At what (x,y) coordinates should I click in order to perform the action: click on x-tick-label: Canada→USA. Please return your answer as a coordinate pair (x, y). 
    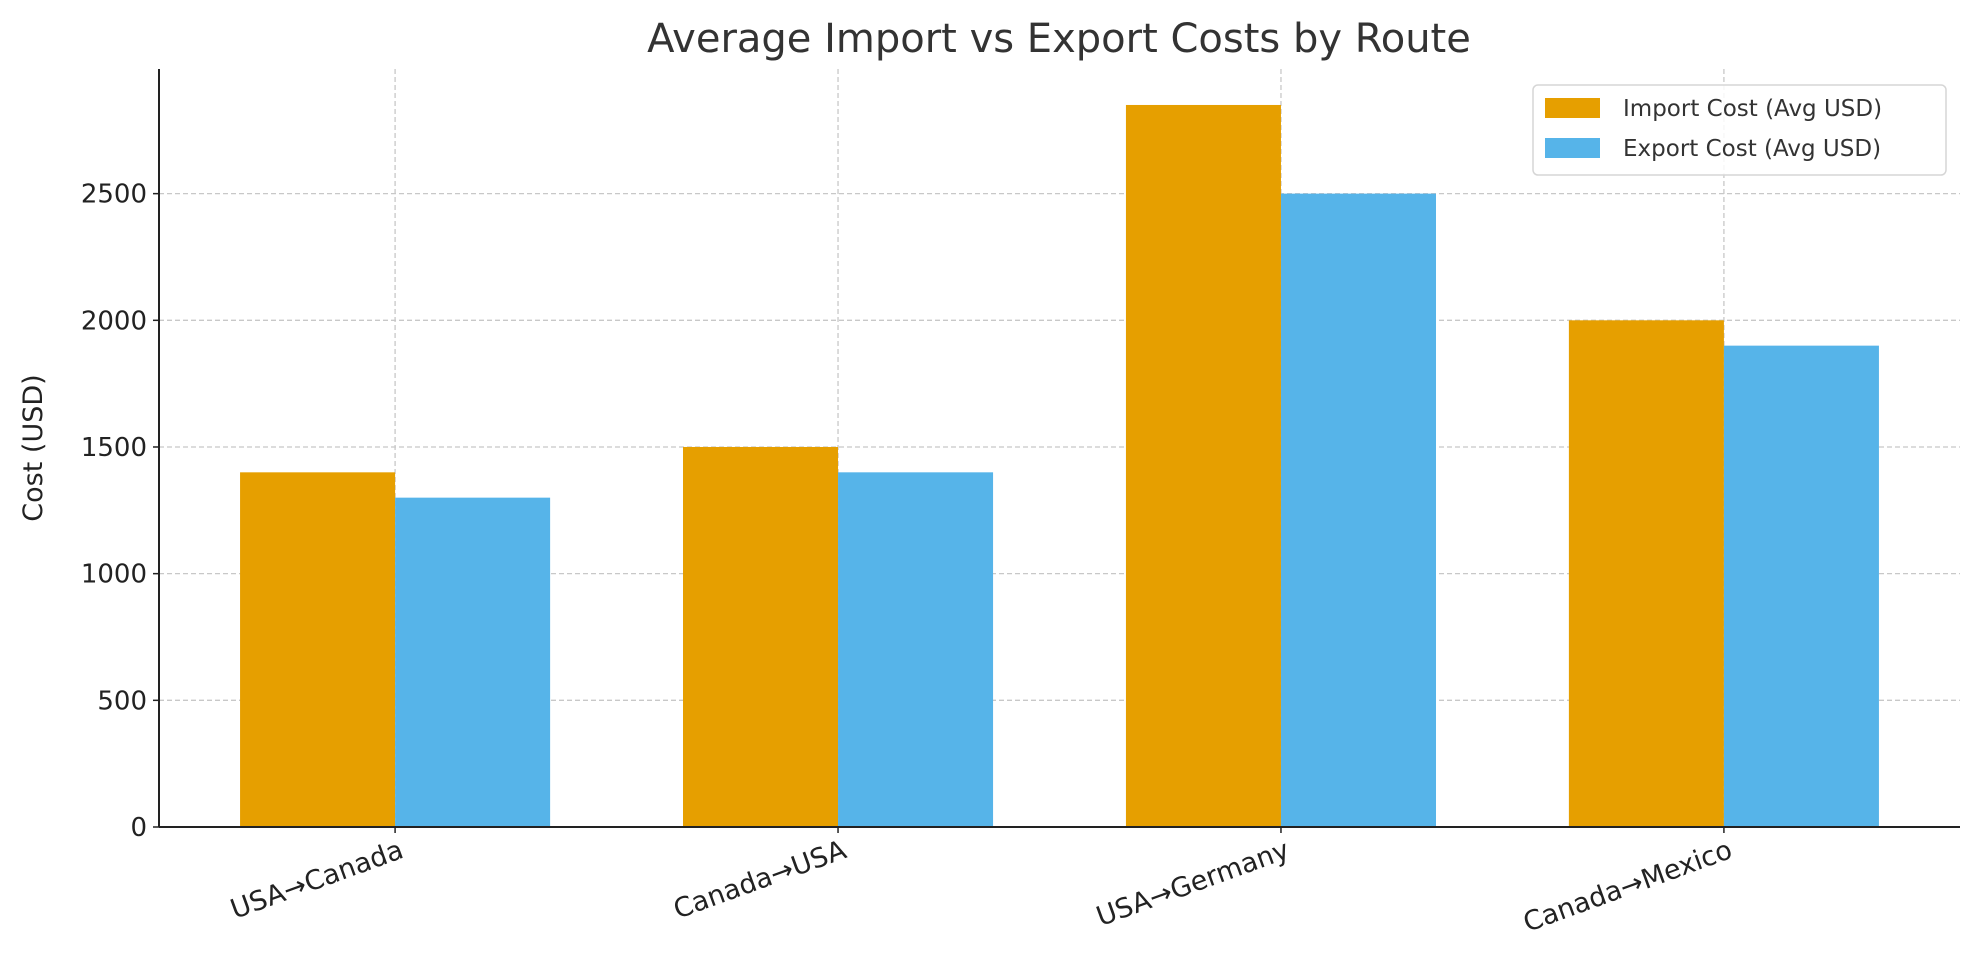
    Looking at the image, I should click on (760, 879).